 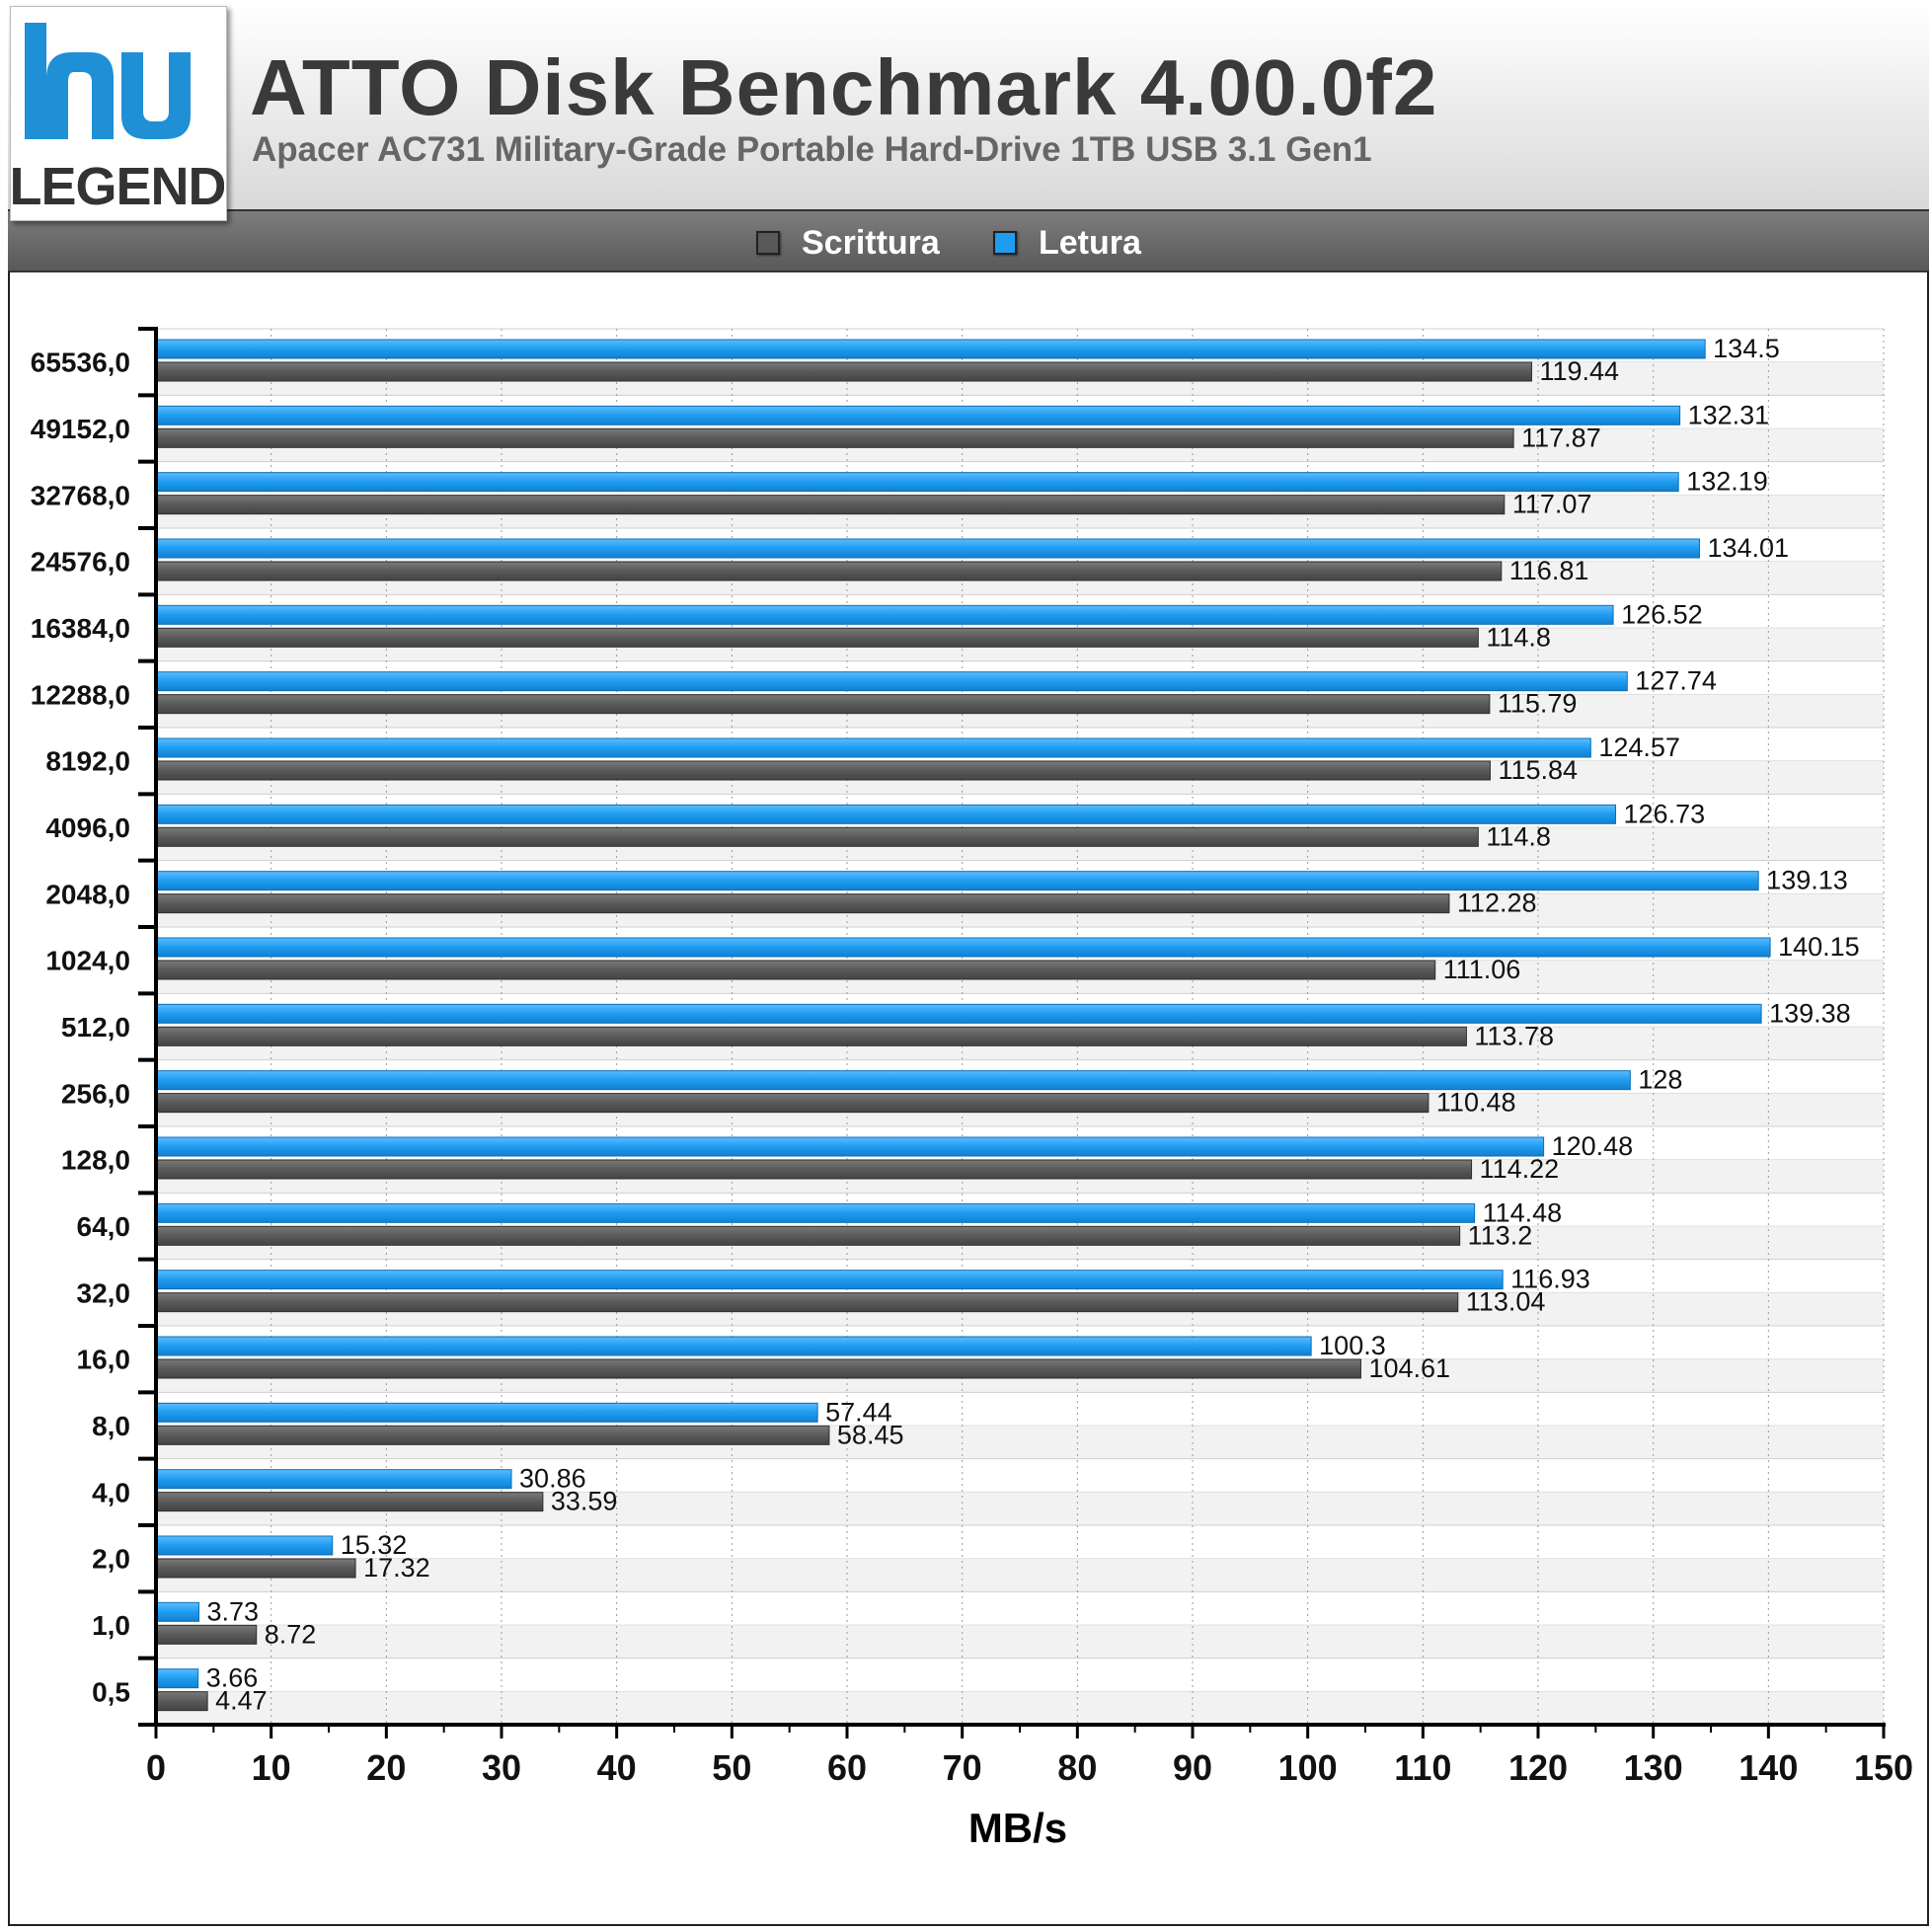 I want to click on value-label-scrittura: 117.87, so click(x=1561, y=437).